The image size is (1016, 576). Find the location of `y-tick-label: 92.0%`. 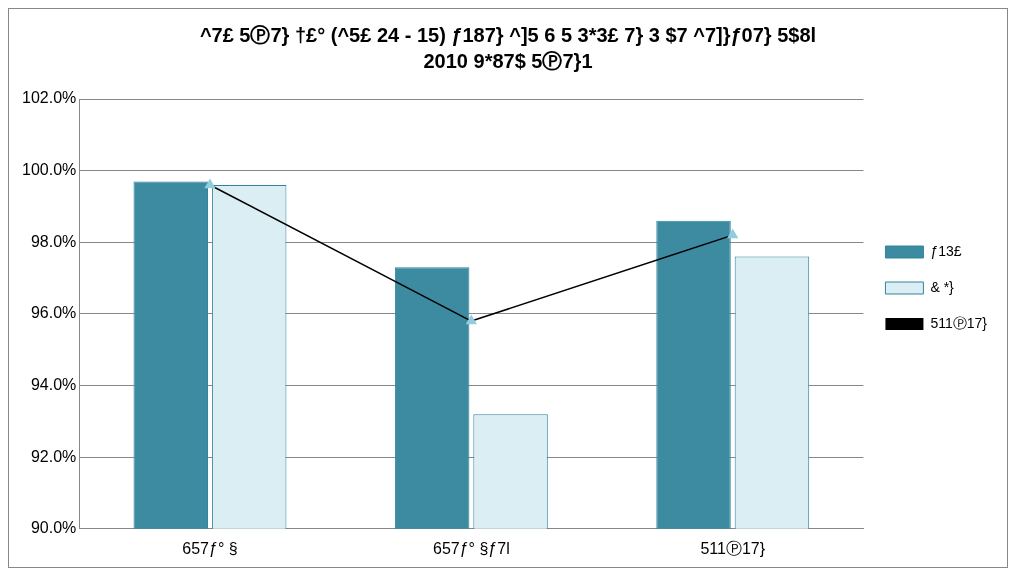

y-tick-label: 92.0% is located at coordinates (53, 456).